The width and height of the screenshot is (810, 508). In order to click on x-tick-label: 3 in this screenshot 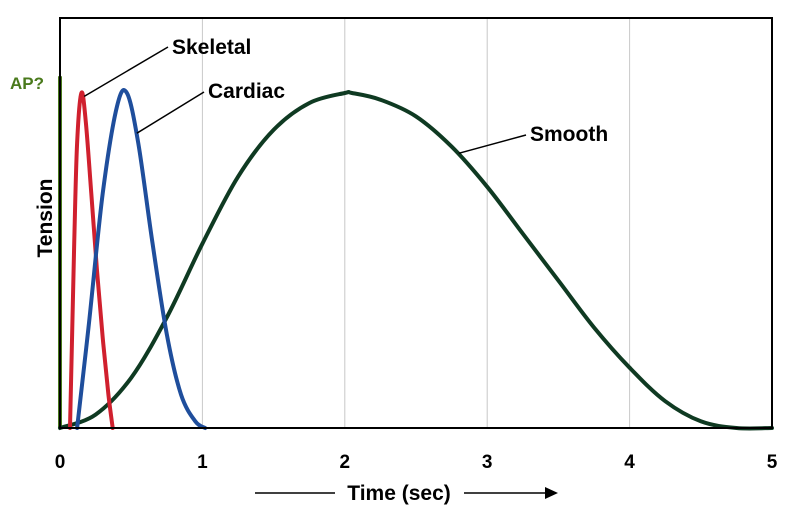, I will do `click(487, 462)`.